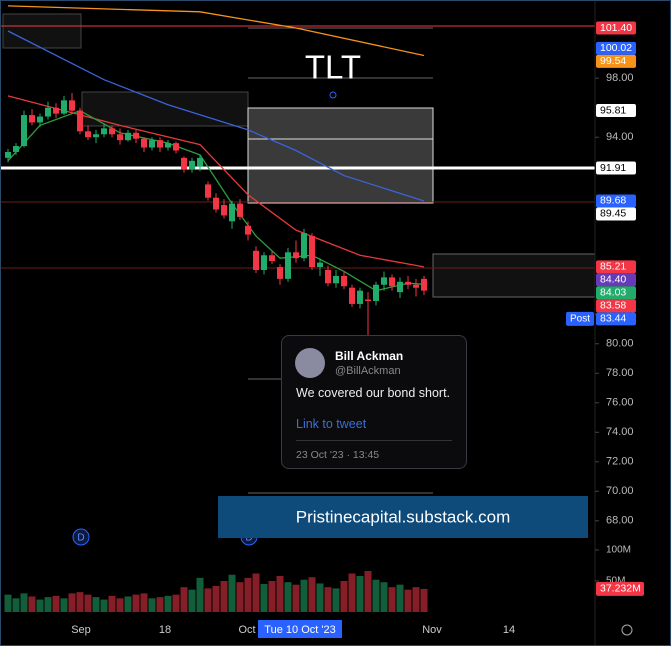 Image resolution: width=671 pixels, height=646 pixels. What do you see at coordinates (627, 630) in the screenshot?
I see `settings-icon` at bounding box center [627, 630].